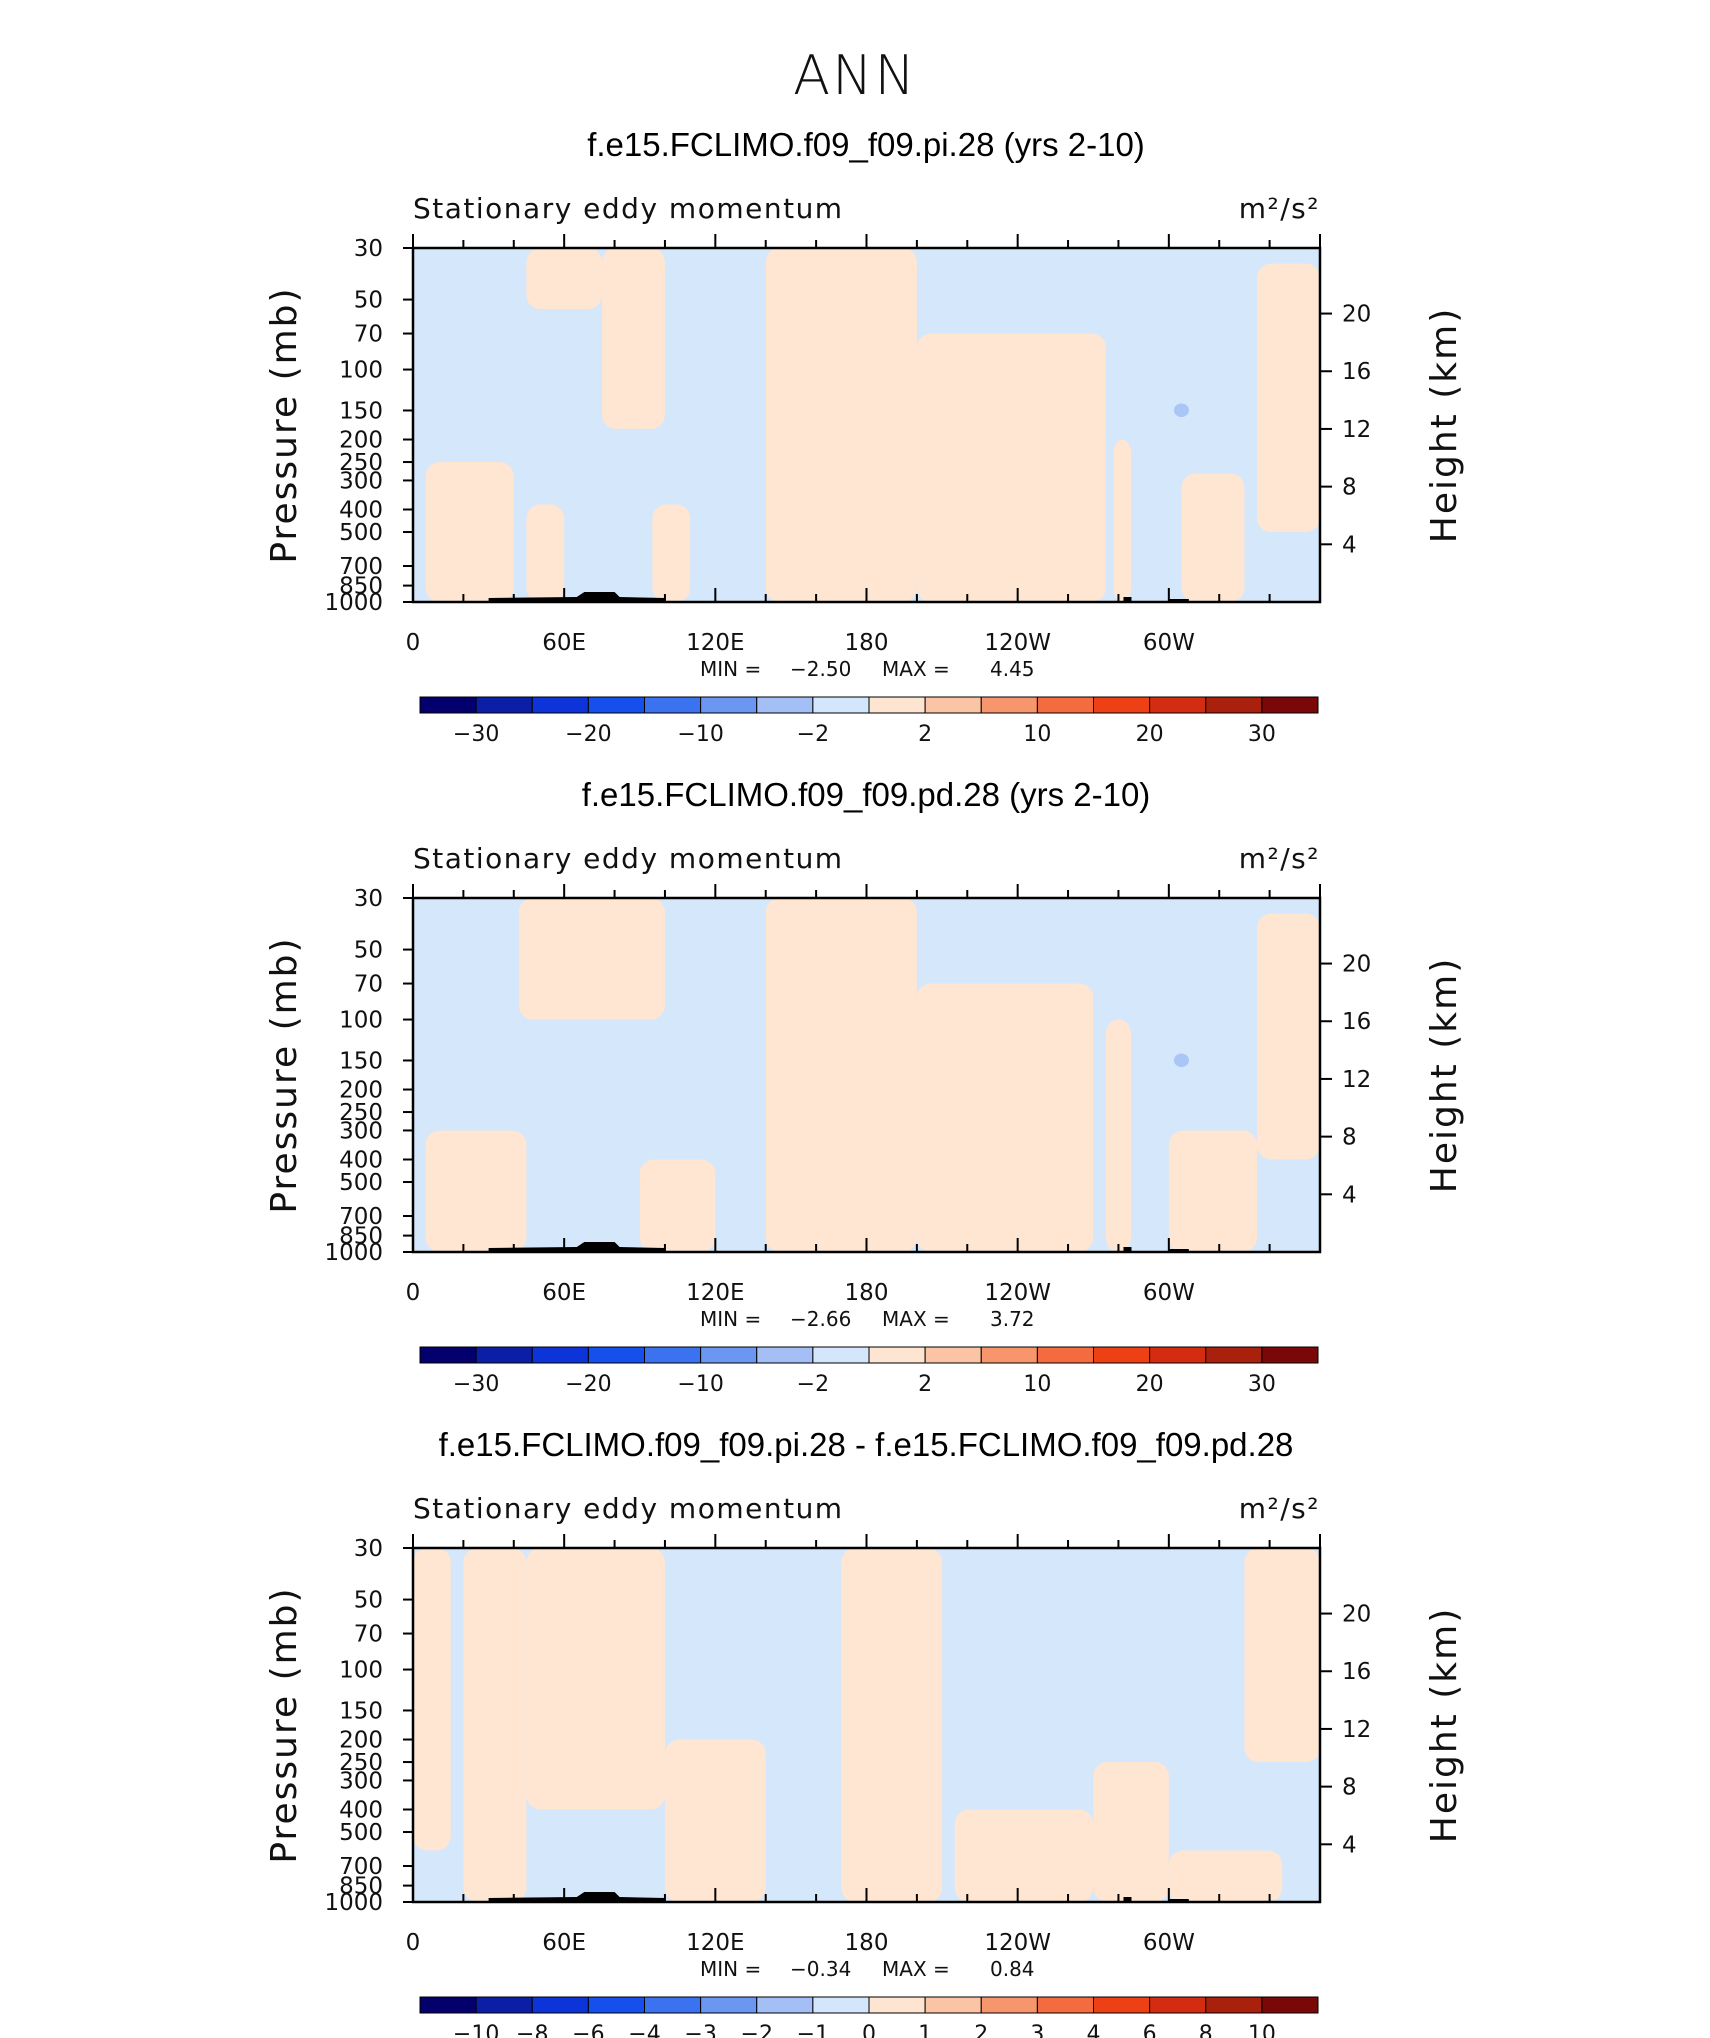  Describe the element at coordinates (820, 1319) in the screenshot. I see `min-value: −2.66` at that location.